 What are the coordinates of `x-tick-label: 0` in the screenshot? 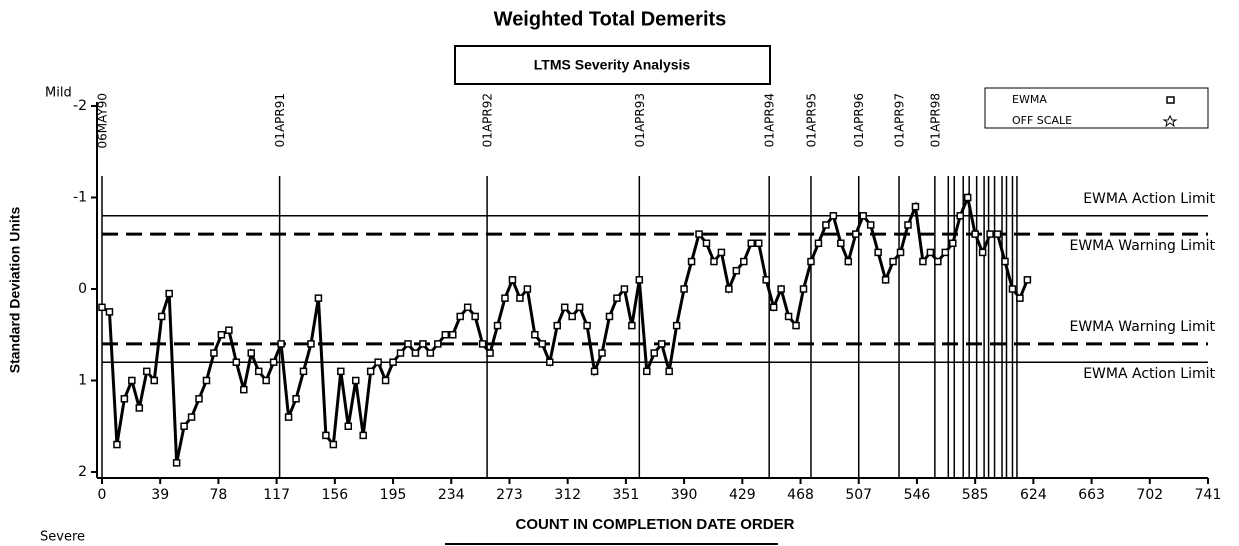 It's located at (102, 495).